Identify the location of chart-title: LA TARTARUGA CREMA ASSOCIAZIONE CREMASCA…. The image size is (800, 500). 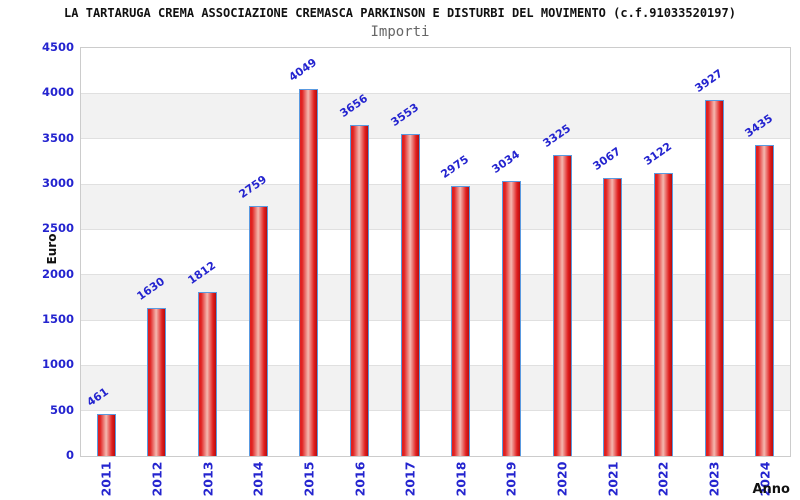
(400, 13).